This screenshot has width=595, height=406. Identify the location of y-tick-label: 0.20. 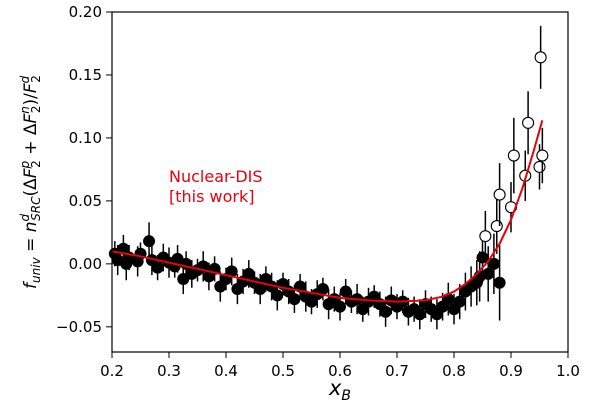
(85, 12).